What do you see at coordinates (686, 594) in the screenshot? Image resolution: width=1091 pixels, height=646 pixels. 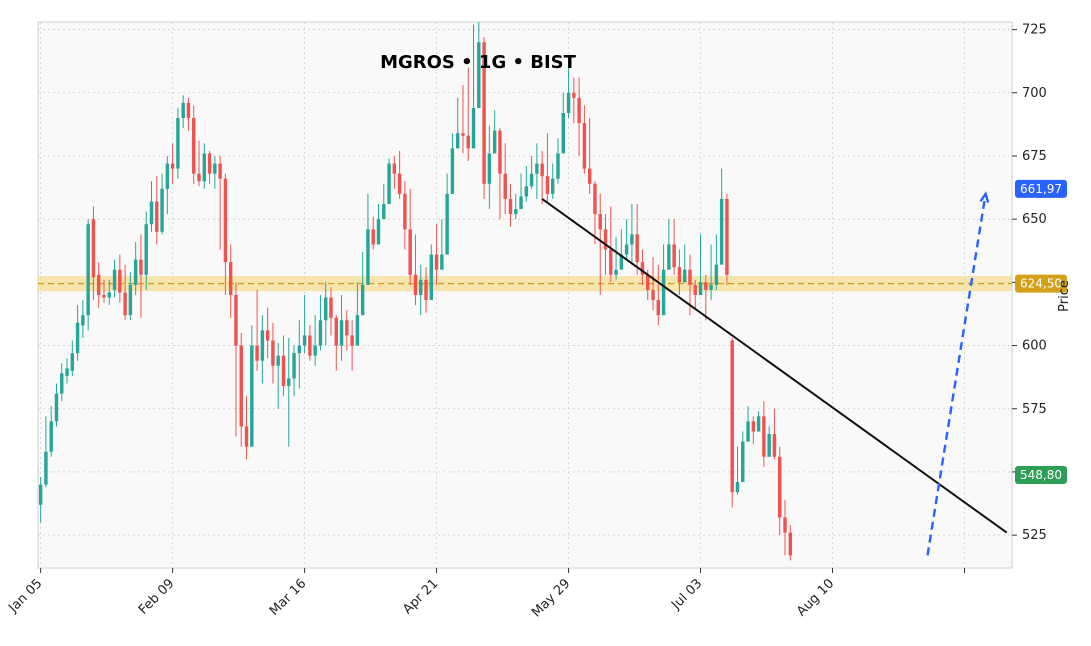 I see `x-tick-label: Jul 03` at bounding box center [686, 594].